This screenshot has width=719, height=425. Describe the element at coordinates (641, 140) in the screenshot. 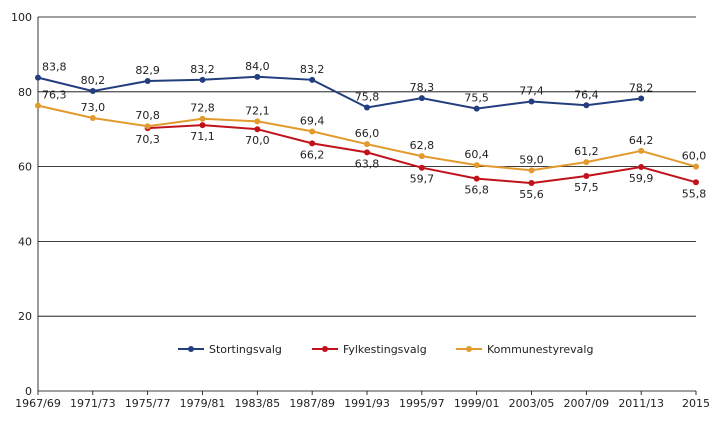

I see `data-label: 64,2` at that location.